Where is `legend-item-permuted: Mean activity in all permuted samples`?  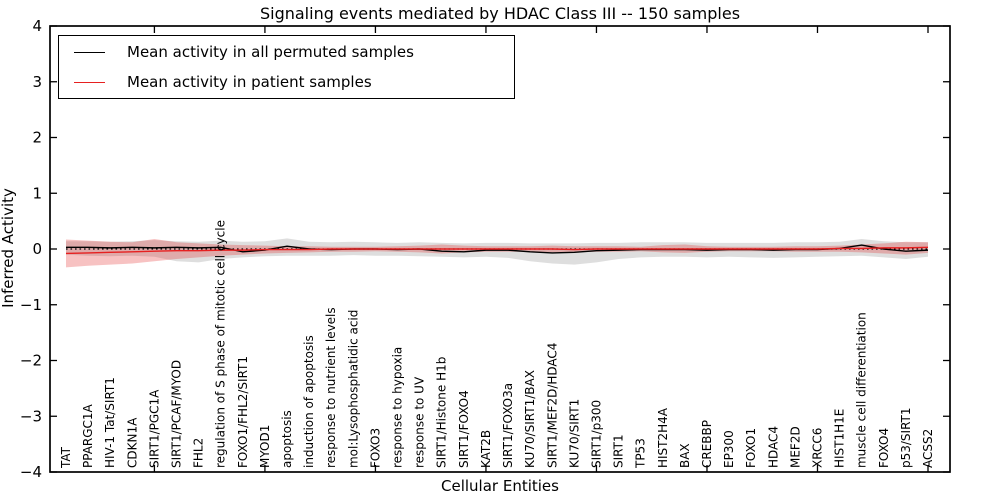
legend-item-permuted: Mean activity in all permuted samples is located at coordinates (286, 52).